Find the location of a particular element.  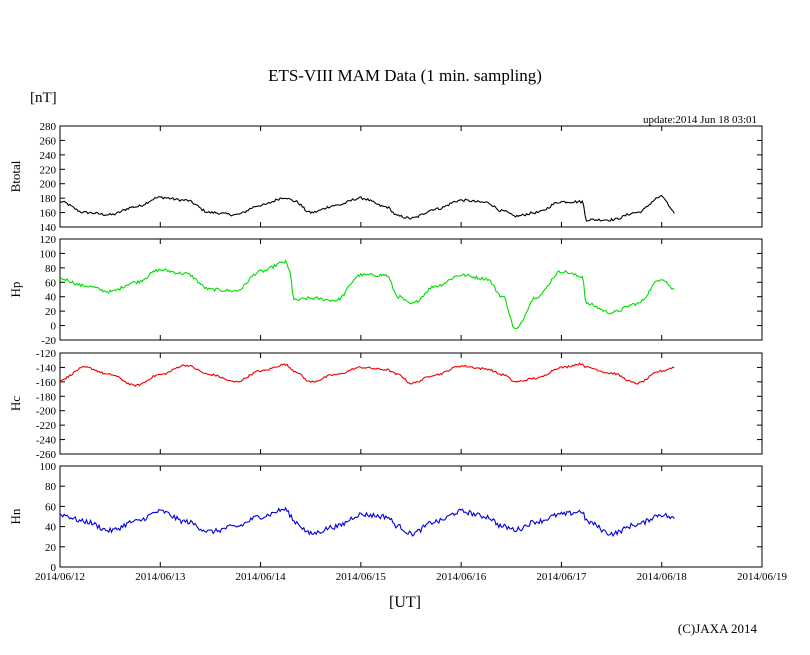

y-tick-label: 180 is located at coordinates (48, 199).